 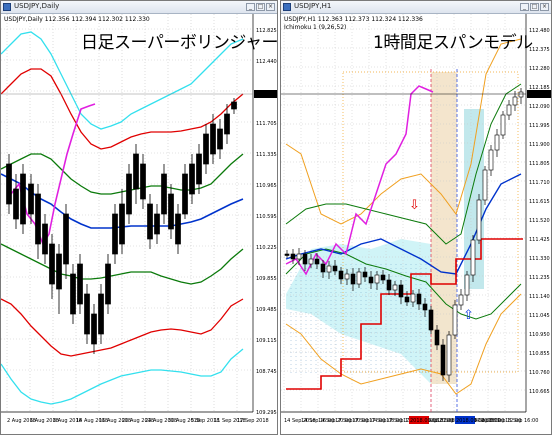 What do you see at coordinates (539, 202) in the screenshot?
I see `price-tick-label: 111.615` at bounding box center [539, 202].